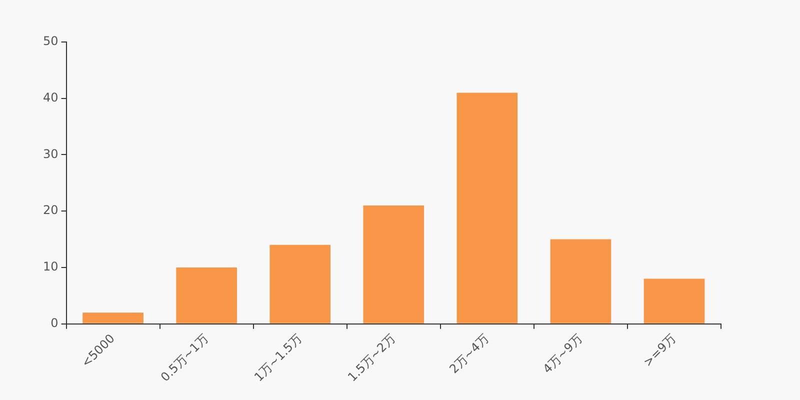 The width and height of the screenshot is (800, 400). I want to click on x-tick-label: 2万~4万, so click(469, 353).